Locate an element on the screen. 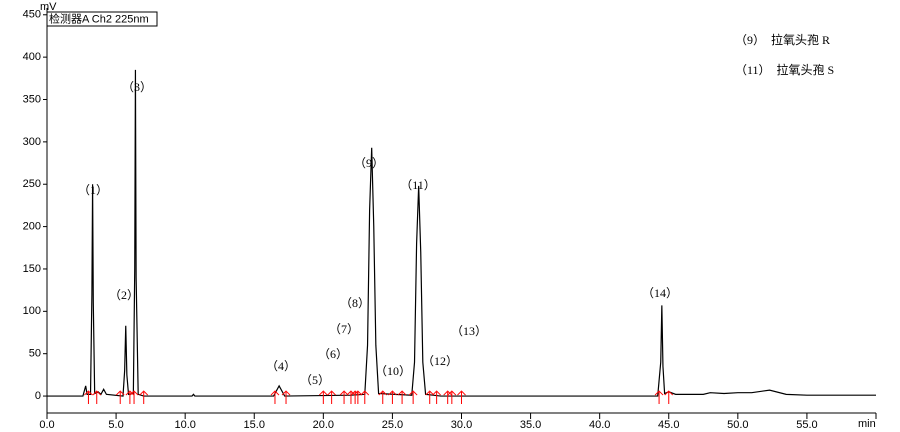 The image size is (900, 432). x-tick-label: 30.0 is located at coordinates (461, 425).